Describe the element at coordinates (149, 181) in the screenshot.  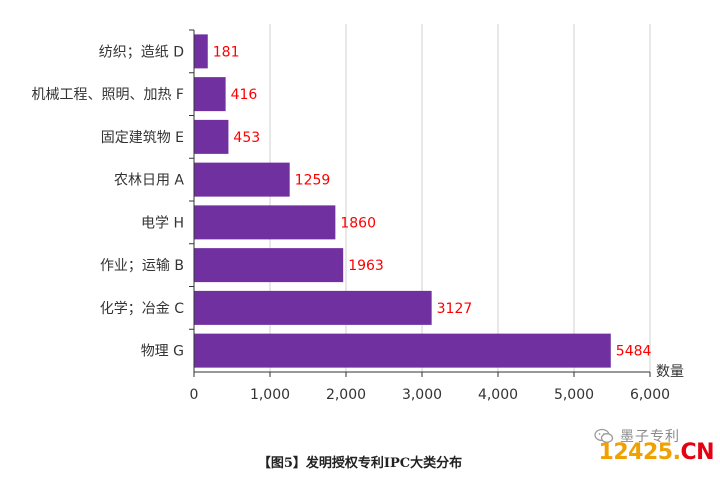
I see `category-label: 农林日用 A` at that location.